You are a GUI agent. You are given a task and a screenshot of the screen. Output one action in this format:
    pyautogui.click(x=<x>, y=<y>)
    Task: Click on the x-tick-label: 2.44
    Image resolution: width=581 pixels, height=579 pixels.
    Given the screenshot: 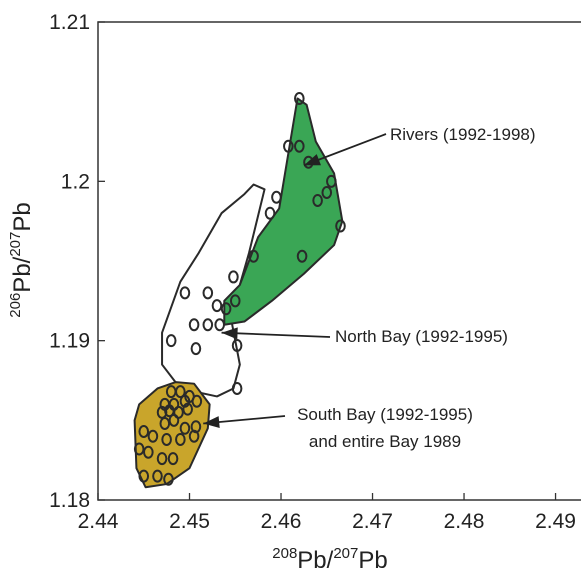 What is the action you would take?
    pyautogui.click(x=98, y=521)
    